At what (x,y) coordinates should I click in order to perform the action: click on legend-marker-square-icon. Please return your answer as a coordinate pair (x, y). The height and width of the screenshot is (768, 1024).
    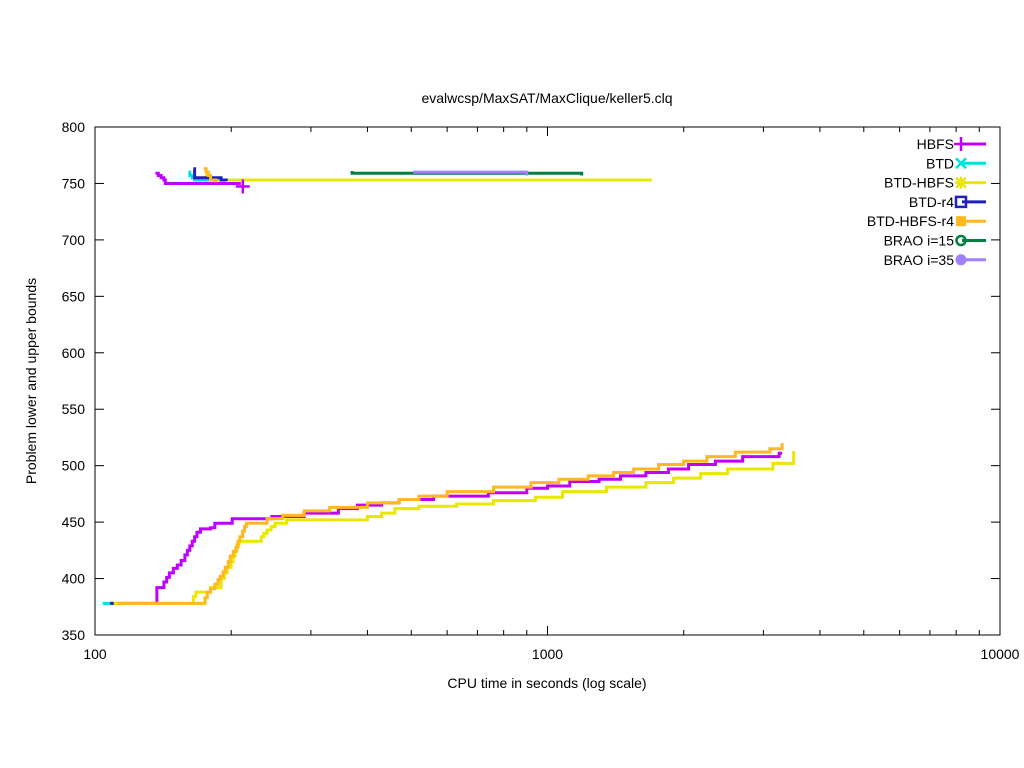
    Looking at the image, I should click on (961, 202).